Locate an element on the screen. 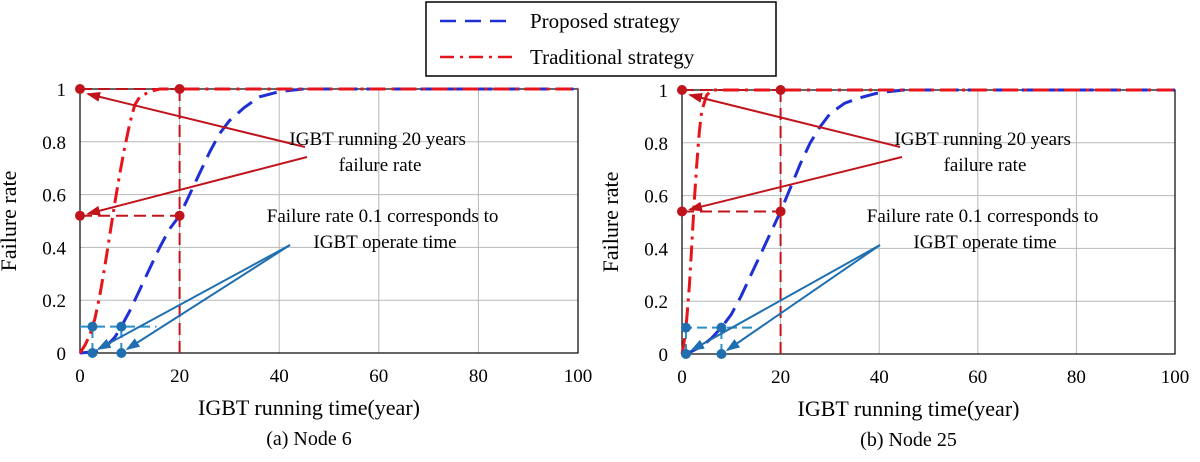 This screenshot has height=462, width=1200. legend-label-traditional: Traditional strategy is located at coordinates (612, 57).